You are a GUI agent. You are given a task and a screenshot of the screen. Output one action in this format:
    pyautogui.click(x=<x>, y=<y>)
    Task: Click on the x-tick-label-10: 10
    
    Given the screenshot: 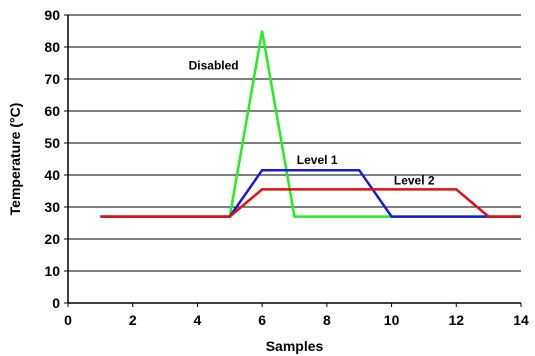 What is the action you would take?
    pyautogui.click(x=392, y=320)
    